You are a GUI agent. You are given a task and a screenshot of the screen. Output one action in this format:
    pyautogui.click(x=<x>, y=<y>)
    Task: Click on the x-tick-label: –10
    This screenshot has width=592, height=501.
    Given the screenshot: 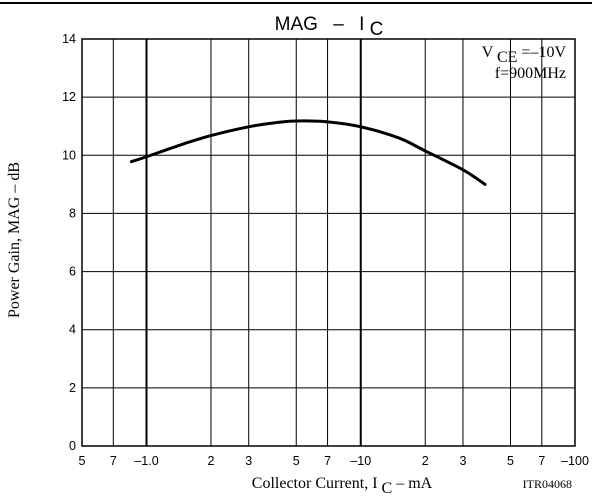 What is the action you would take?
    pyautogui.click(x=360, y=461)
    